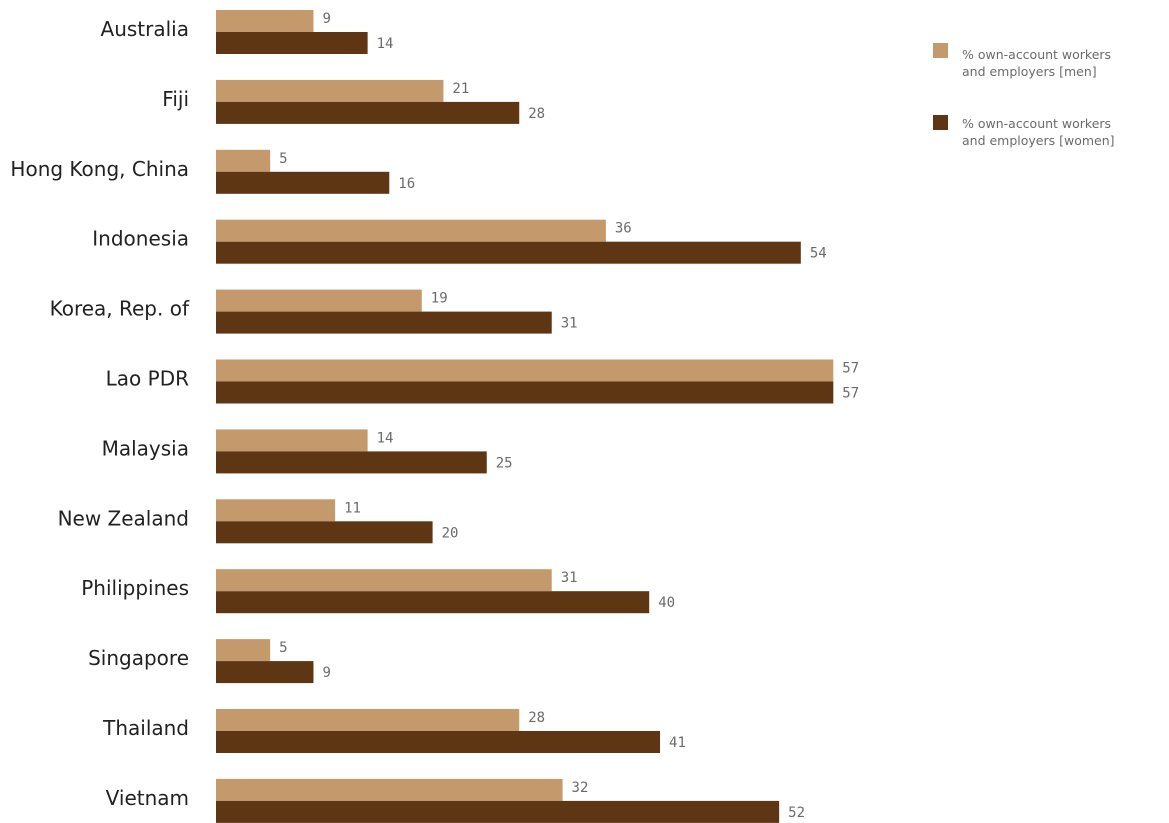 The image size is (1169, 823). I want to click on bar-women-hong-kong-china, so click(303, 182).